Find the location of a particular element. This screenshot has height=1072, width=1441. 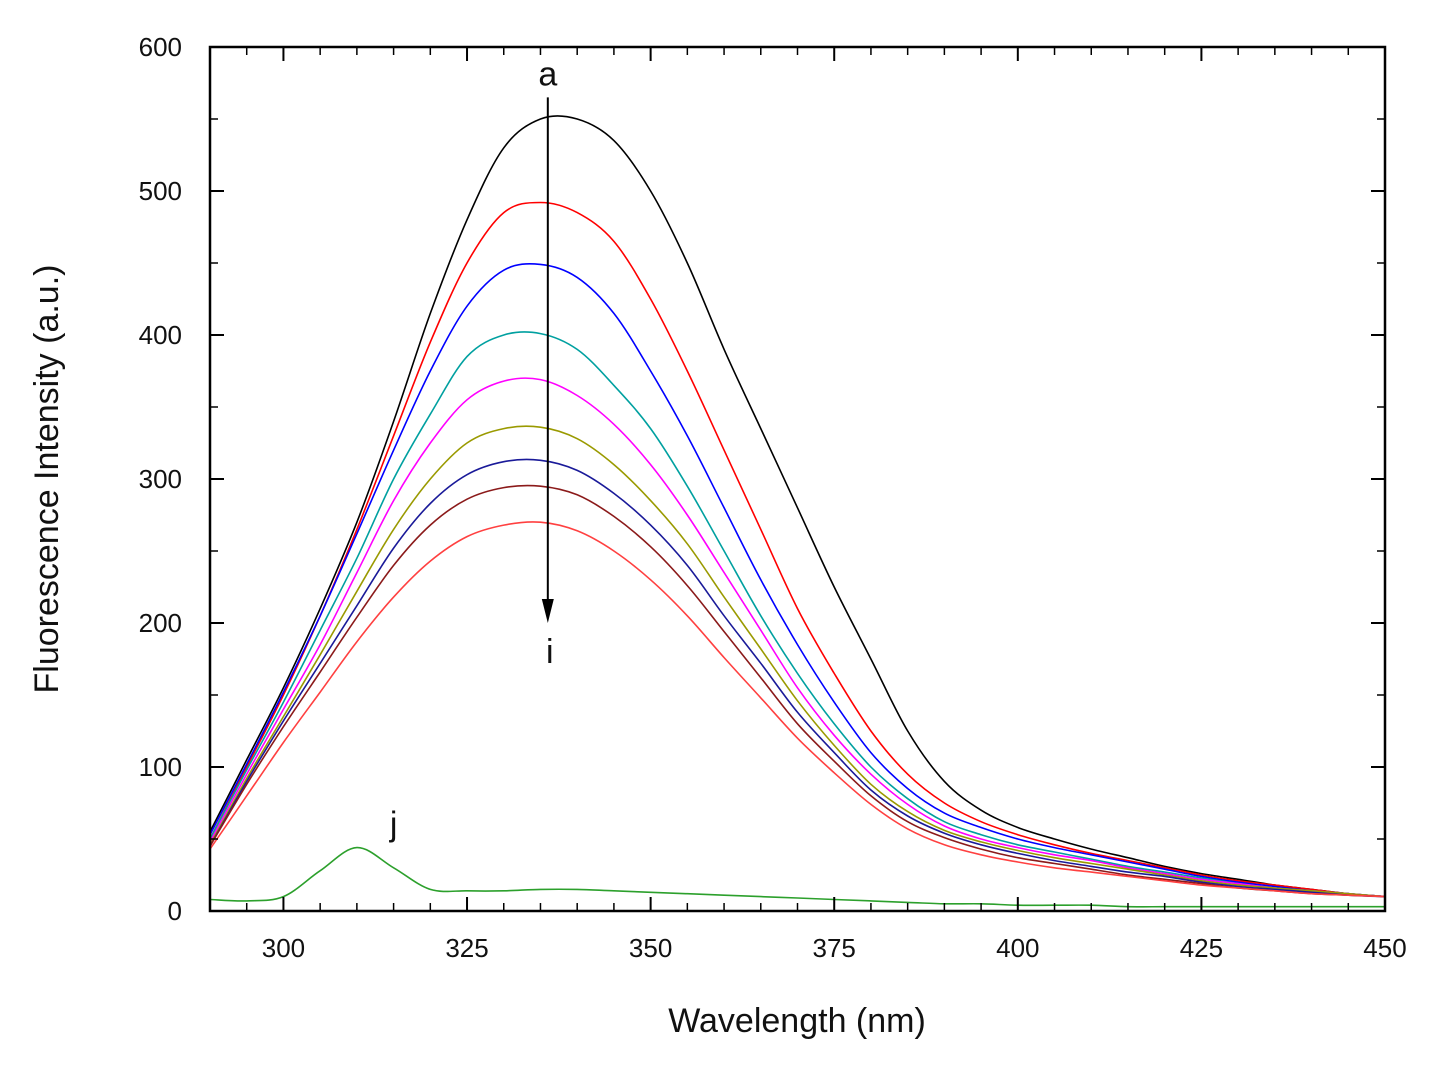

annotation-layer: a i j is located at coordinates (473, 449).